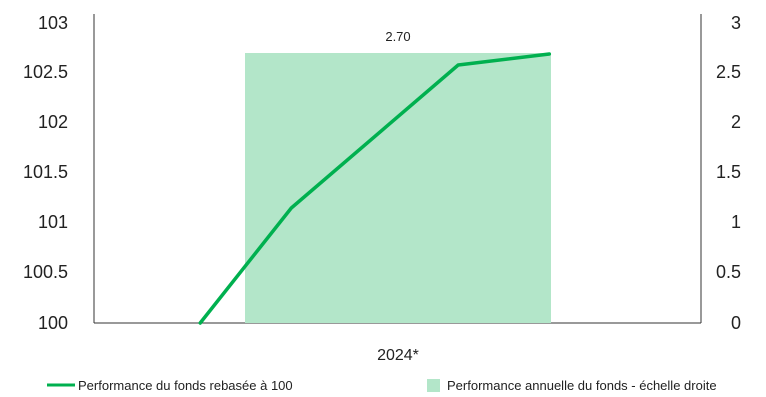 This screenshot has height=397, width=766. I want to click on left-axis-ticks: 100 100.5 101 101.5 102 102.5 103, so click(45, 173).